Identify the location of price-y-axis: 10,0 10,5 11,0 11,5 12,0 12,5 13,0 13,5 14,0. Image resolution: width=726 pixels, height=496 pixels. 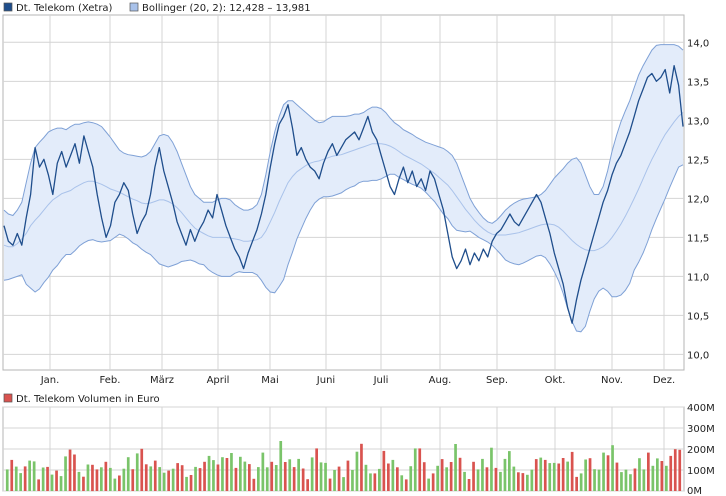
(698, 199).